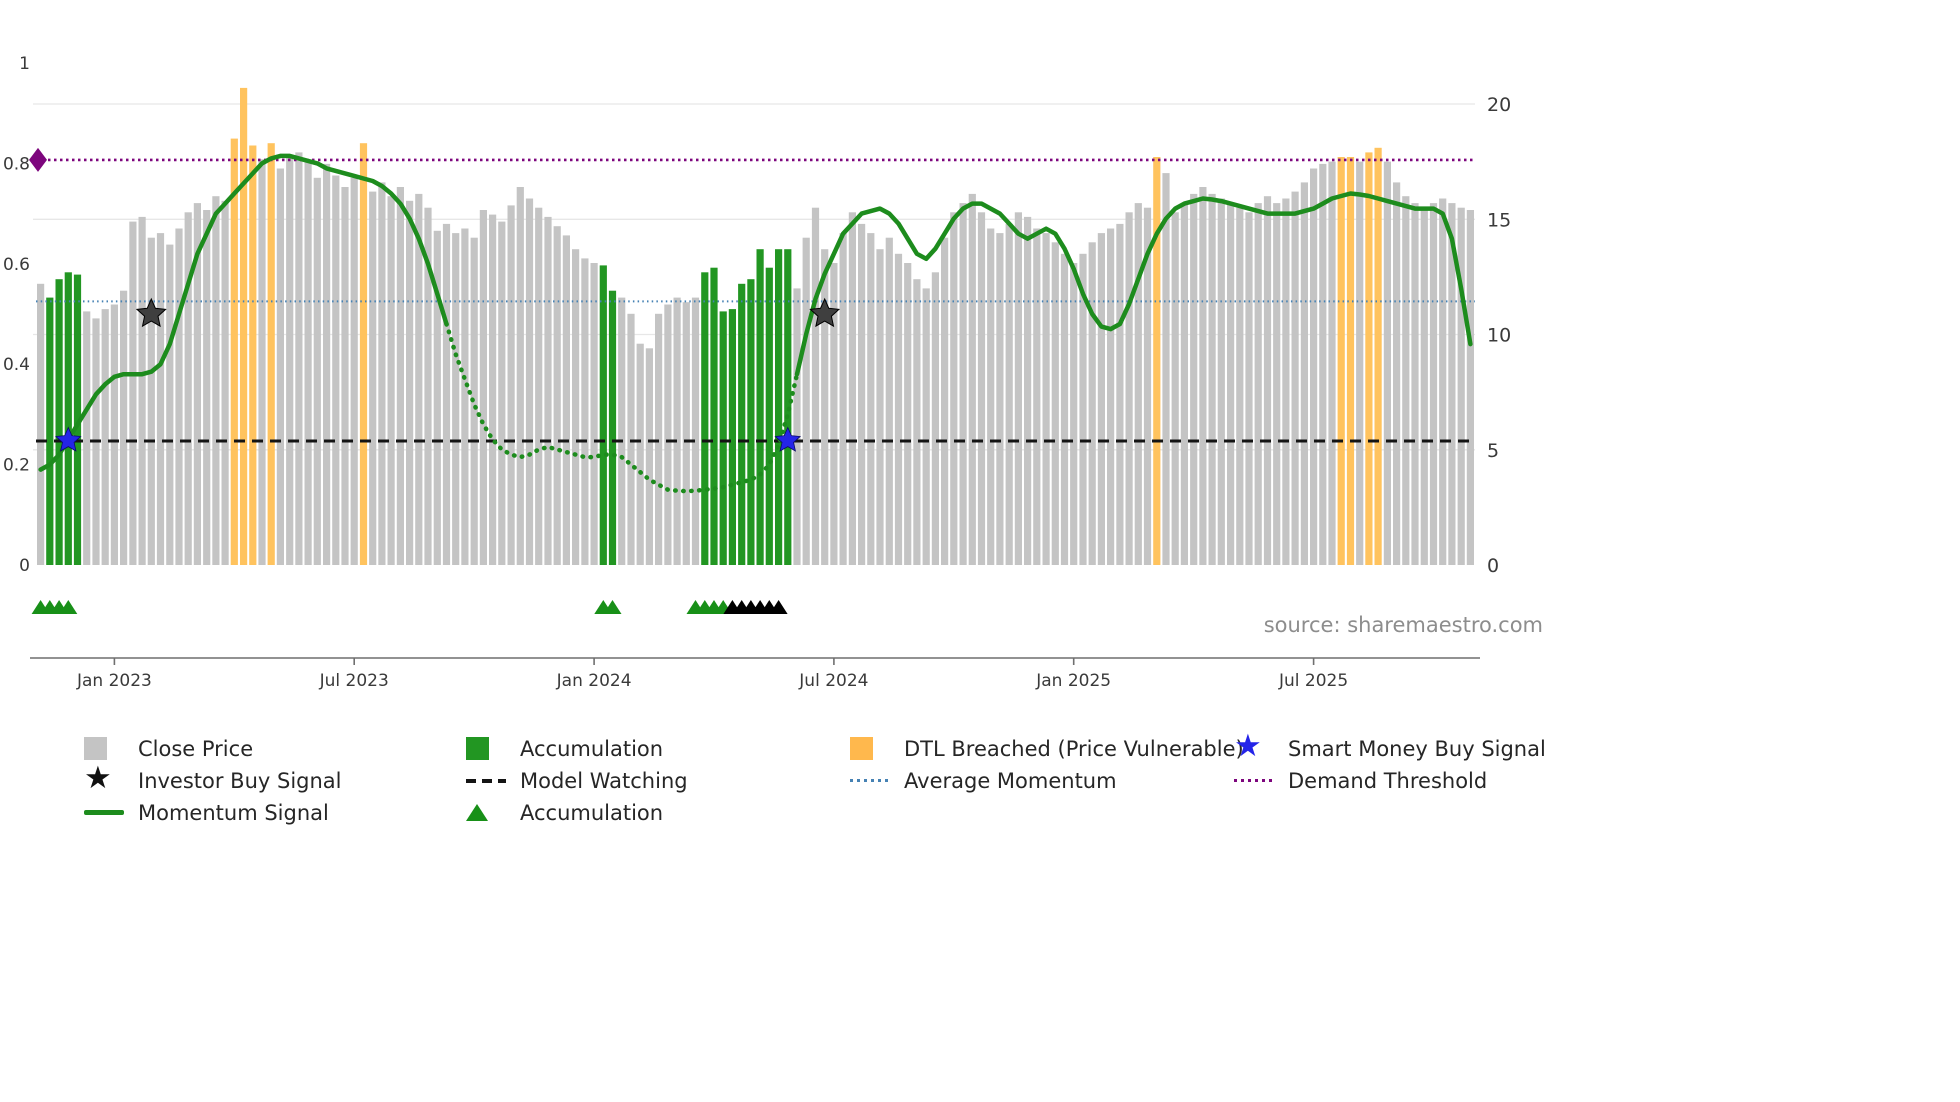 Image resolution: width=1960 pixels, height=1102 pixels. What do you see at coordinates (1417, 748) in the screenshot?
I see `legend-label: Smart Money Buy Signal` at bounding box center [1417, 748].